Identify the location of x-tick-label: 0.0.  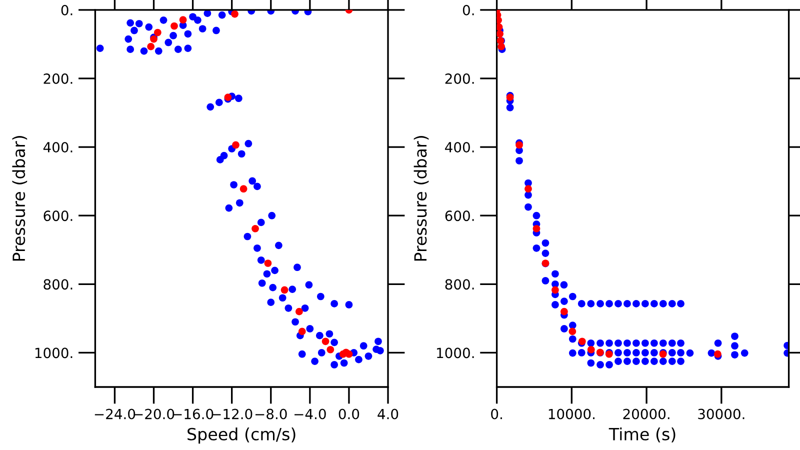
(349, 414).